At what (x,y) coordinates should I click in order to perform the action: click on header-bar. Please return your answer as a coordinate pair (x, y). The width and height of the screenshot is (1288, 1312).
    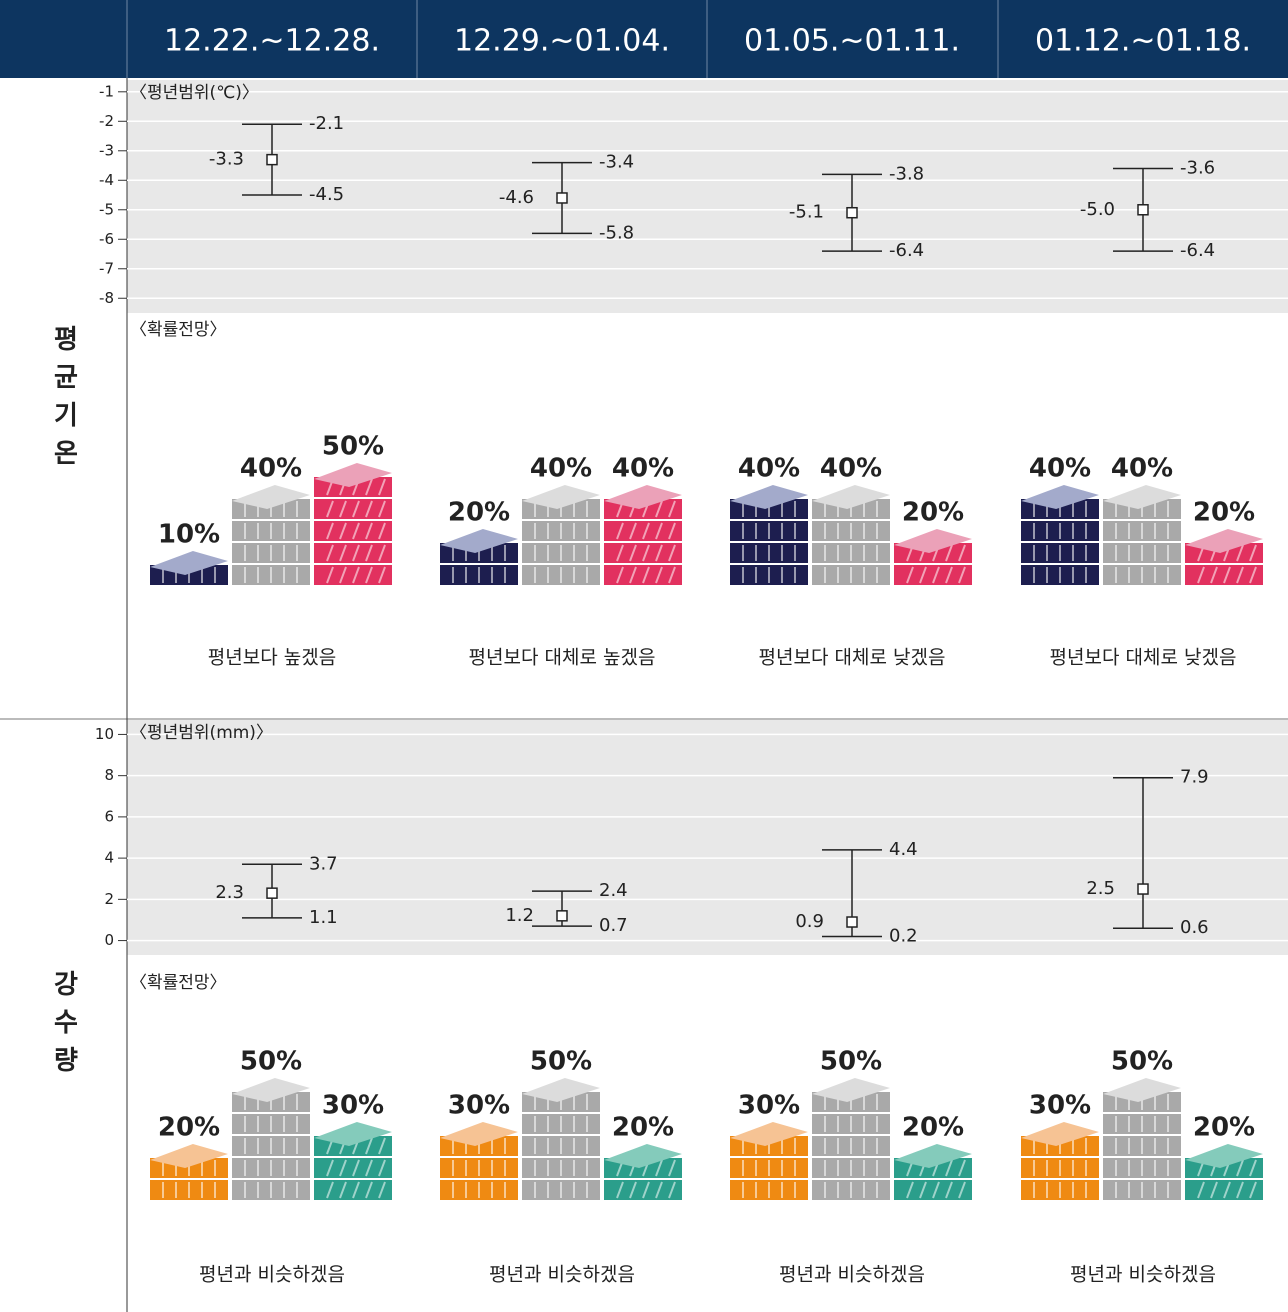
    Looking at the image, I should click on (644, 39).